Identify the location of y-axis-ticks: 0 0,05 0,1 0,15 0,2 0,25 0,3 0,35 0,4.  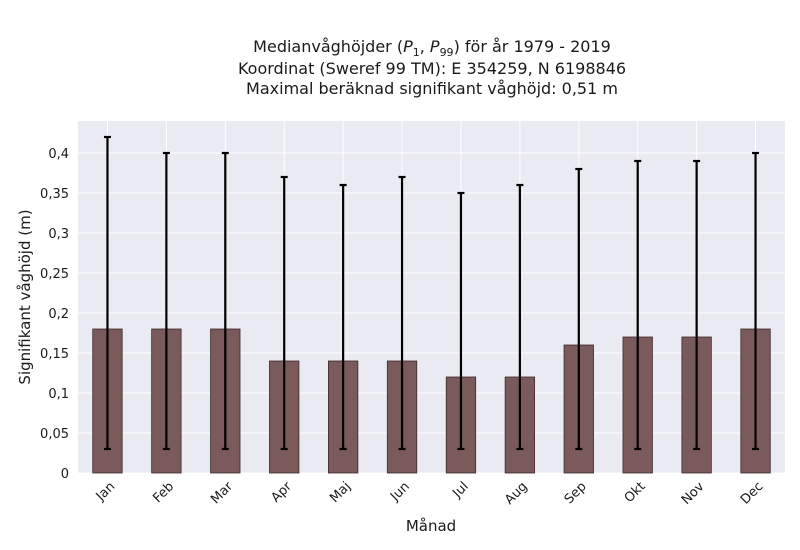
(54, 314).